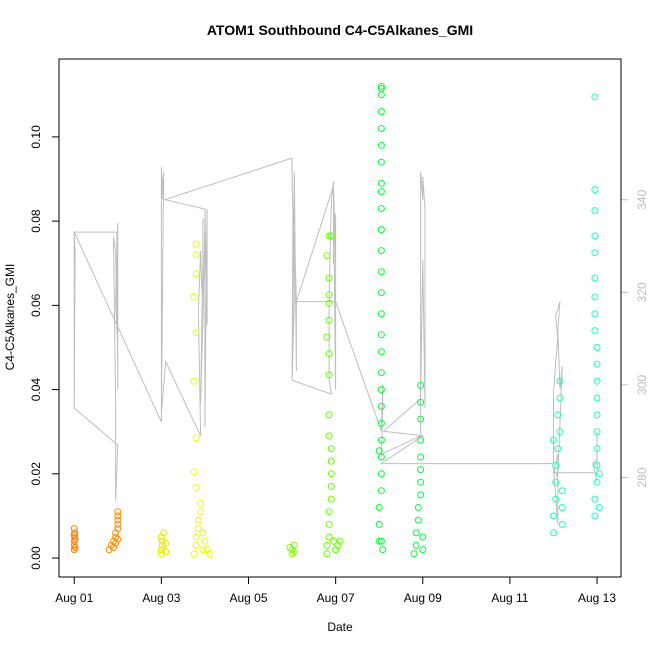 The image size is (650, 650). Describe the element at coordinates (36, 221) in the screenshot. I see `y-tick-label: 0.08` at that location.